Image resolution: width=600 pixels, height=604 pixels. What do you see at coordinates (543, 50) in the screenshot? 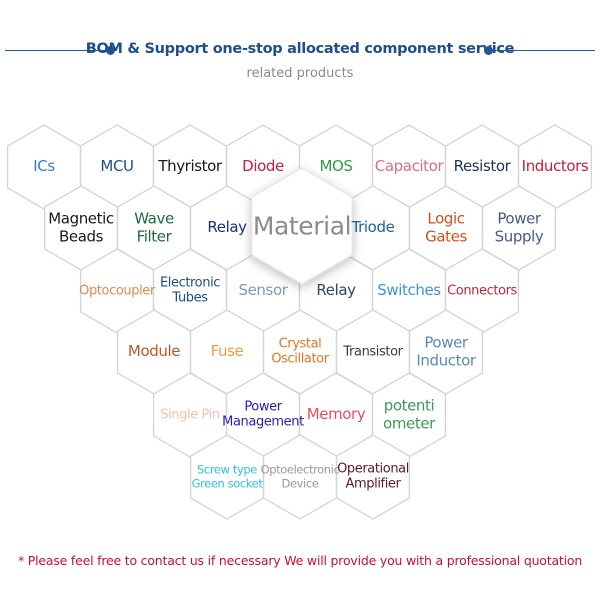
I see `header-line-right` at bounding box center [543, 50].